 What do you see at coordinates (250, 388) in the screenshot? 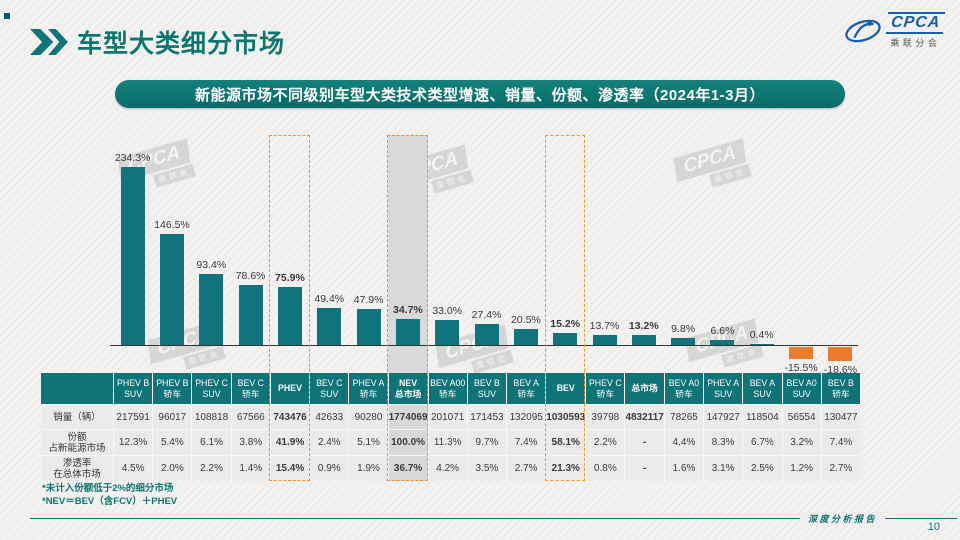
I see `table-header-cell: BEV C 轿车` at bounding box center [250, 388].